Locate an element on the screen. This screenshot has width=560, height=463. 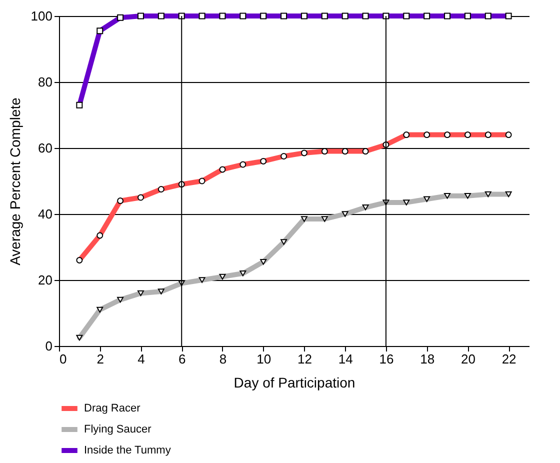
x-tick-label: 20 is located at coordinates (468, 359).